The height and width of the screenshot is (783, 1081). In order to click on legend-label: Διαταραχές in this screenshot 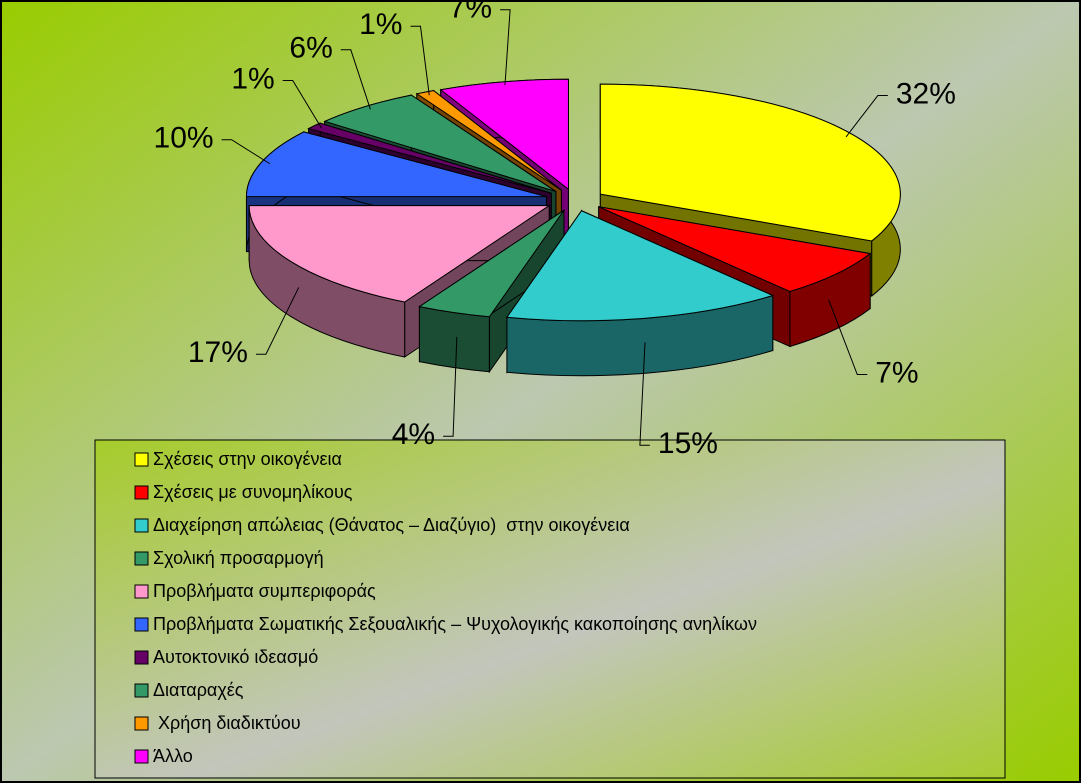, I will do `click(198, 690)`.